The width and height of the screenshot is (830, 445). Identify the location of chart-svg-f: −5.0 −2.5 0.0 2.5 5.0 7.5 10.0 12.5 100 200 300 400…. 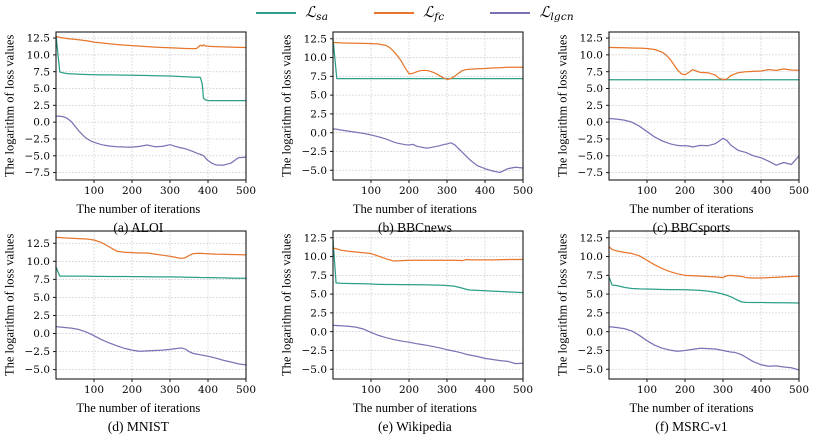
(693, 313).